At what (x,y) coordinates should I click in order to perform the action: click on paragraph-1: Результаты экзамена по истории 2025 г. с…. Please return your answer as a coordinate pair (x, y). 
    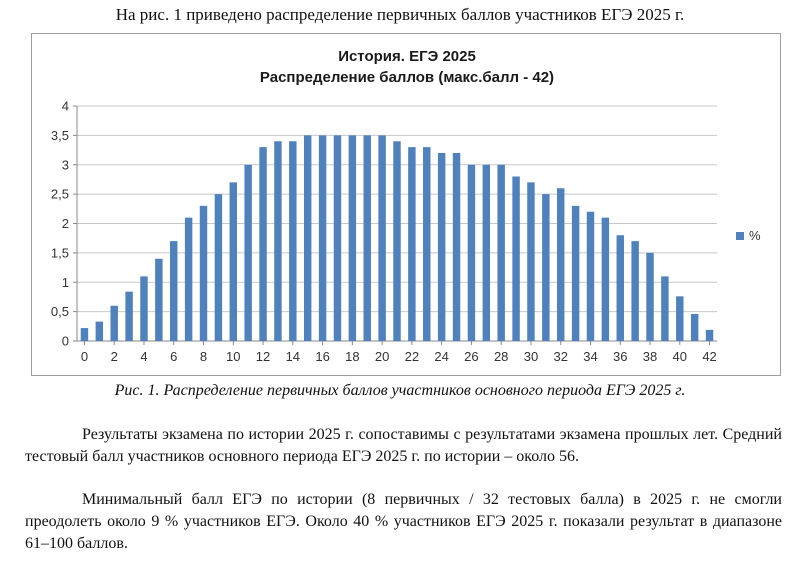
    Looking at the image, I should click on (403, 445).